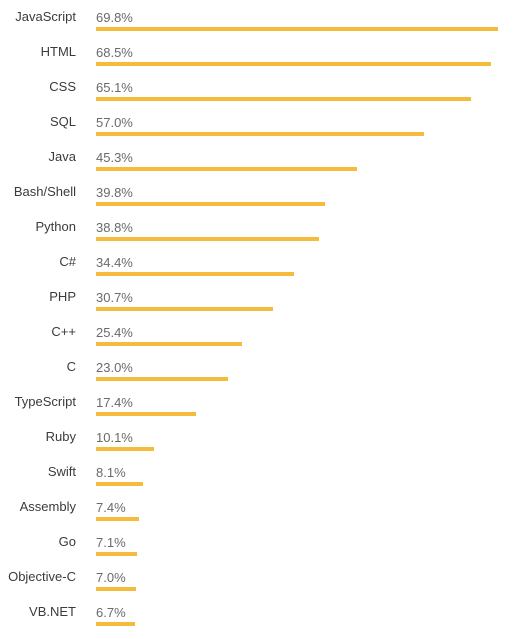 This screenshot has width=529, height=639. I want to click on bar-row: Go 7.1%, so click(264, 549).